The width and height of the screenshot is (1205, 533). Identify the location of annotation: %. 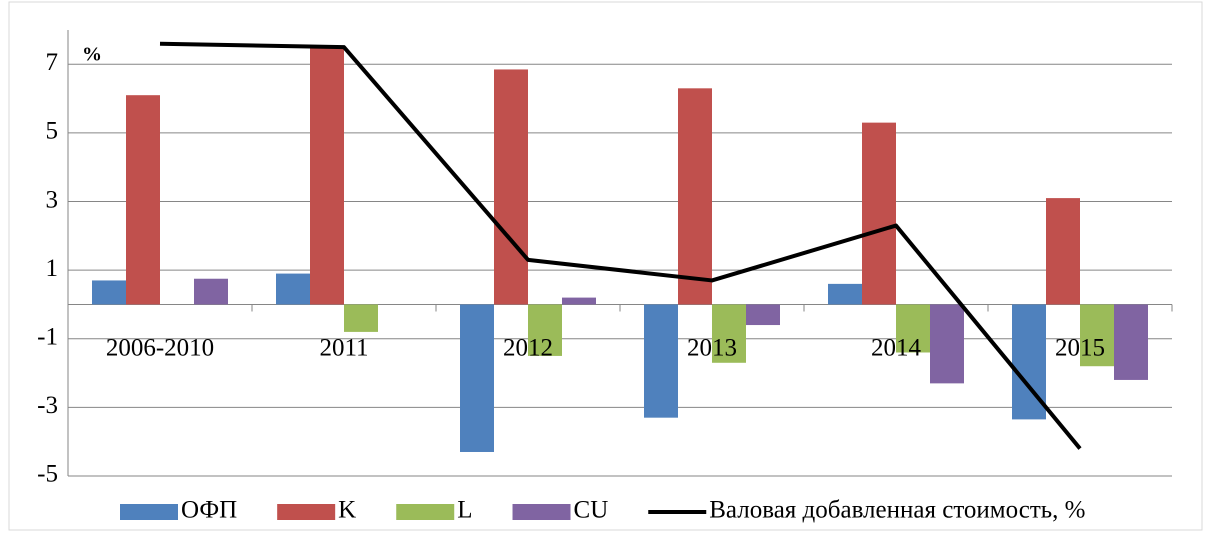
(92, 55).